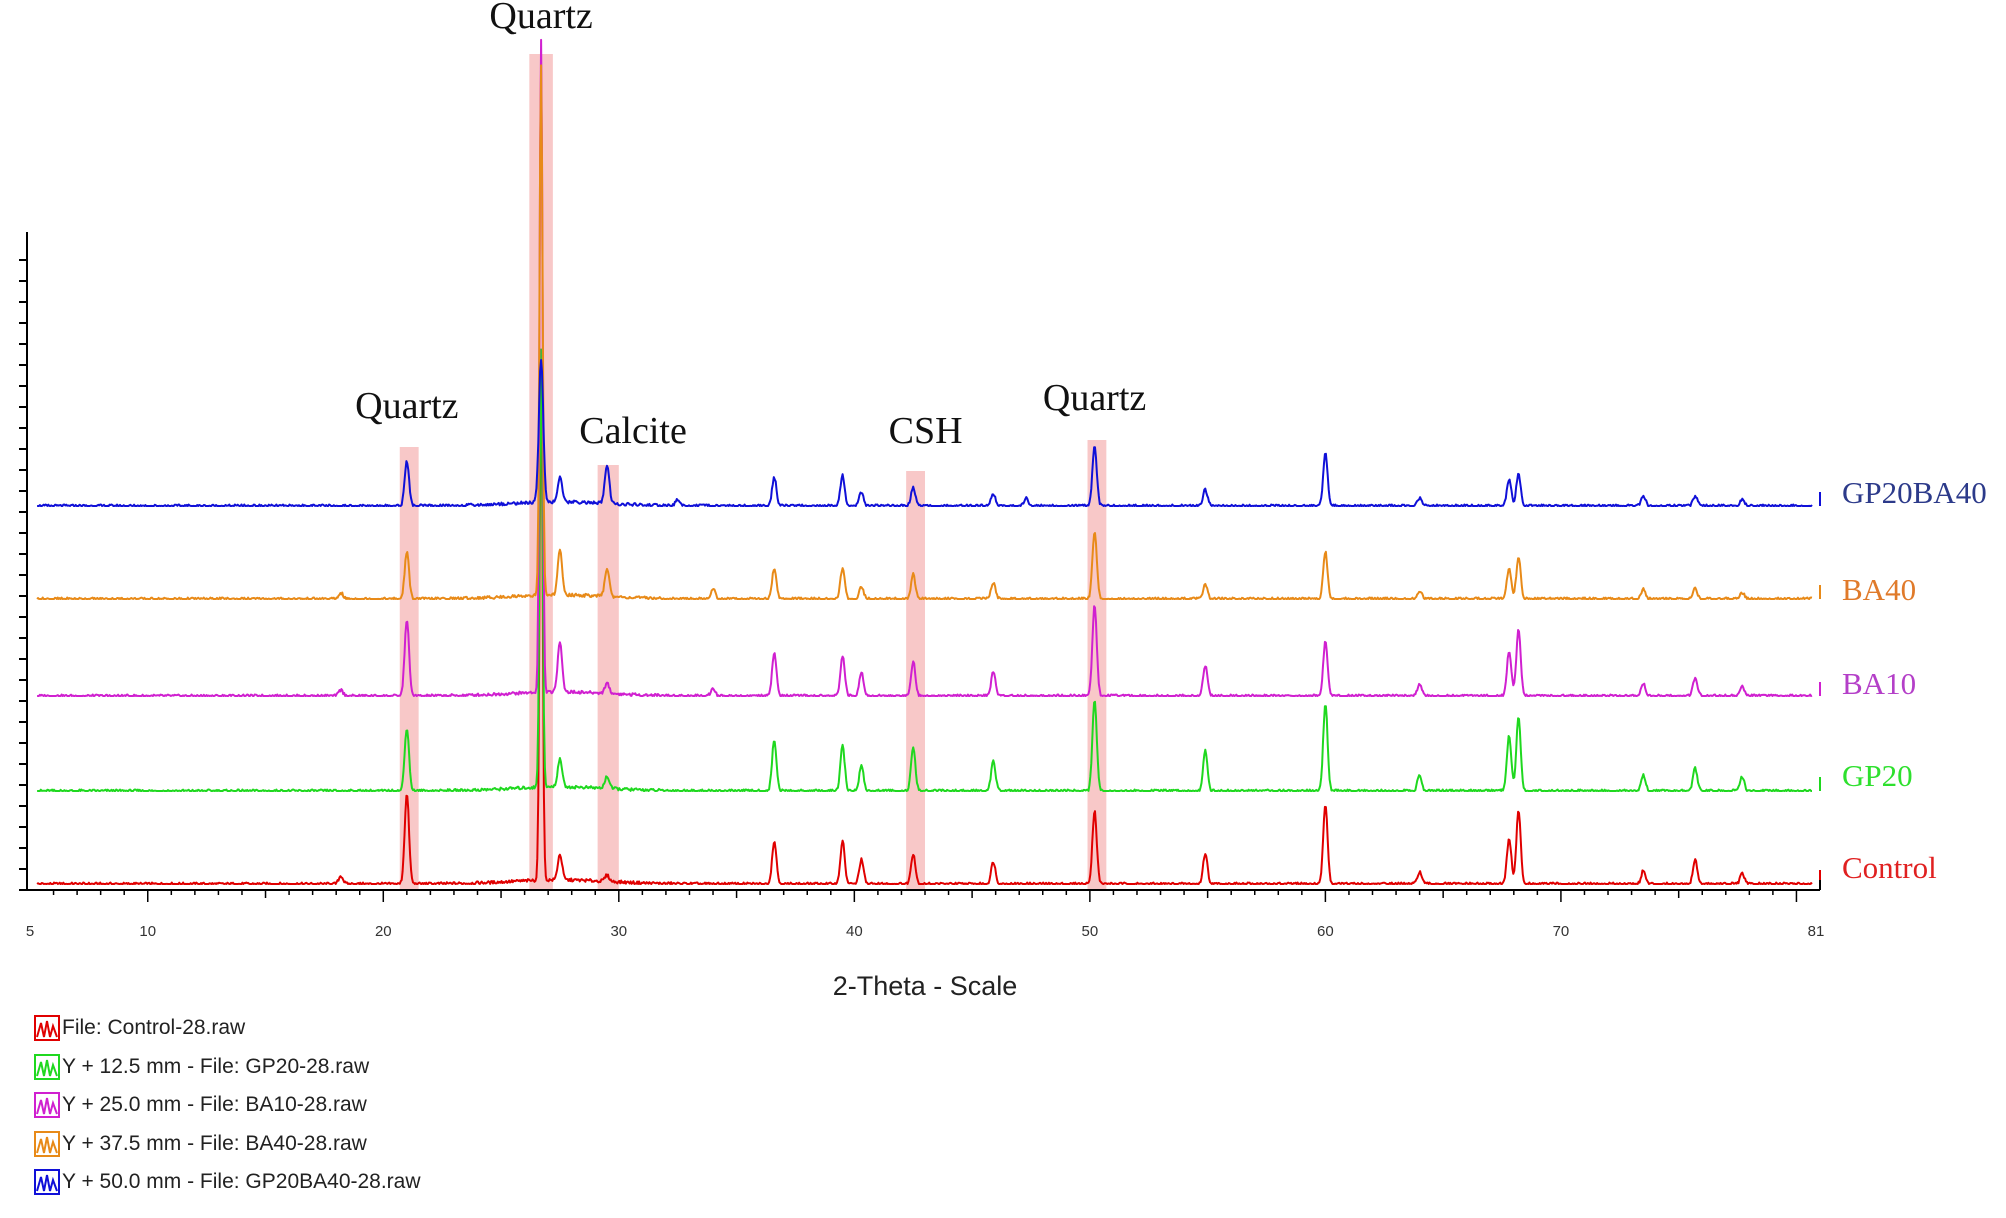 The width and height of the screenshot is (2006, 1218). Describe the element at coordinates (925, 986) in the screenshot. I see `x-axis-label: 2-Theta - Scale` at that location.